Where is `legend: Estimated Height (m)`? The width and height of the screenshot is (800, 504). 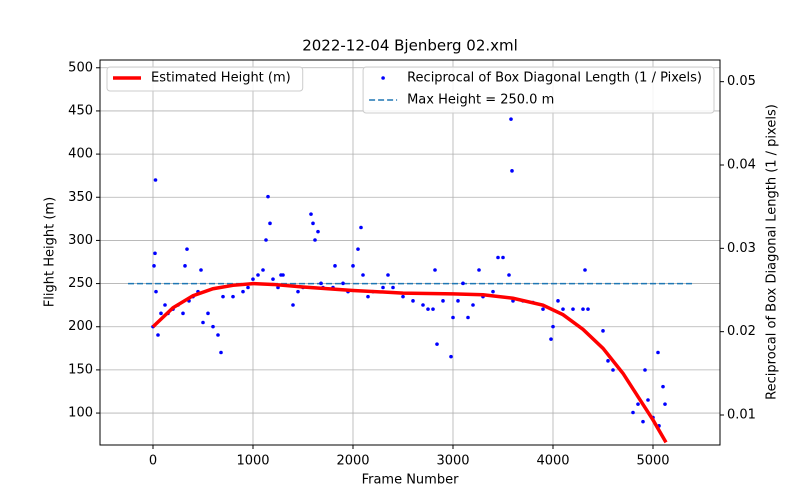
legend: Estimated Height (m) is located at coordinates (205, 79).